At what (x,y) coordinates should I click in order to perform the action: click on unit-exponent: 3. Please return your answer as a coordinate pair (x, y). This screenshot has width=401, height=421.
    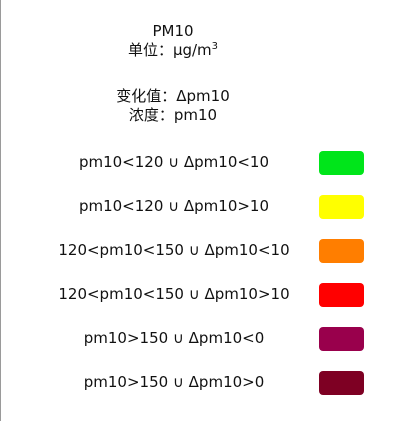
    Looking at the image, I should click on (215, 46).